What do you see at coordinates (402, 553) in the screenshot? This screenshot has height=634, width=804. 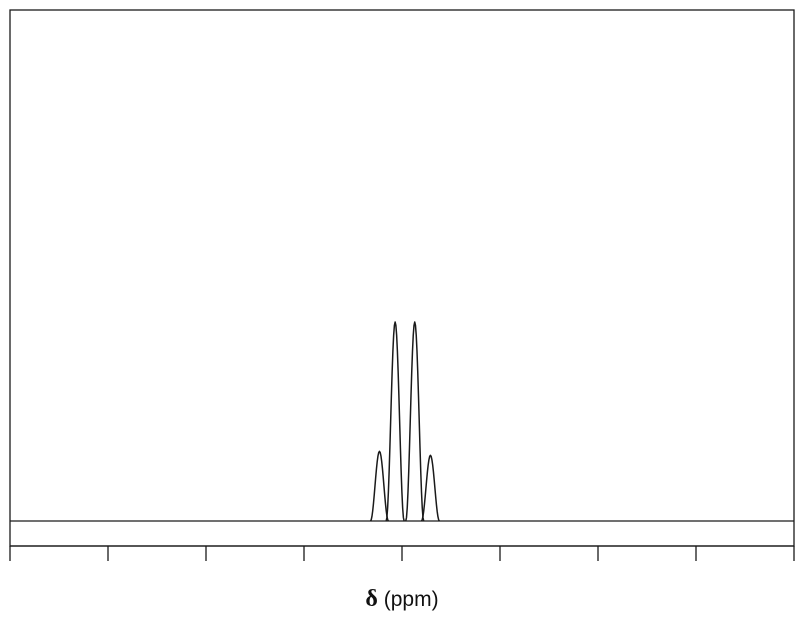 I see `x-axis-ticks` at bounding box center [402, 553].